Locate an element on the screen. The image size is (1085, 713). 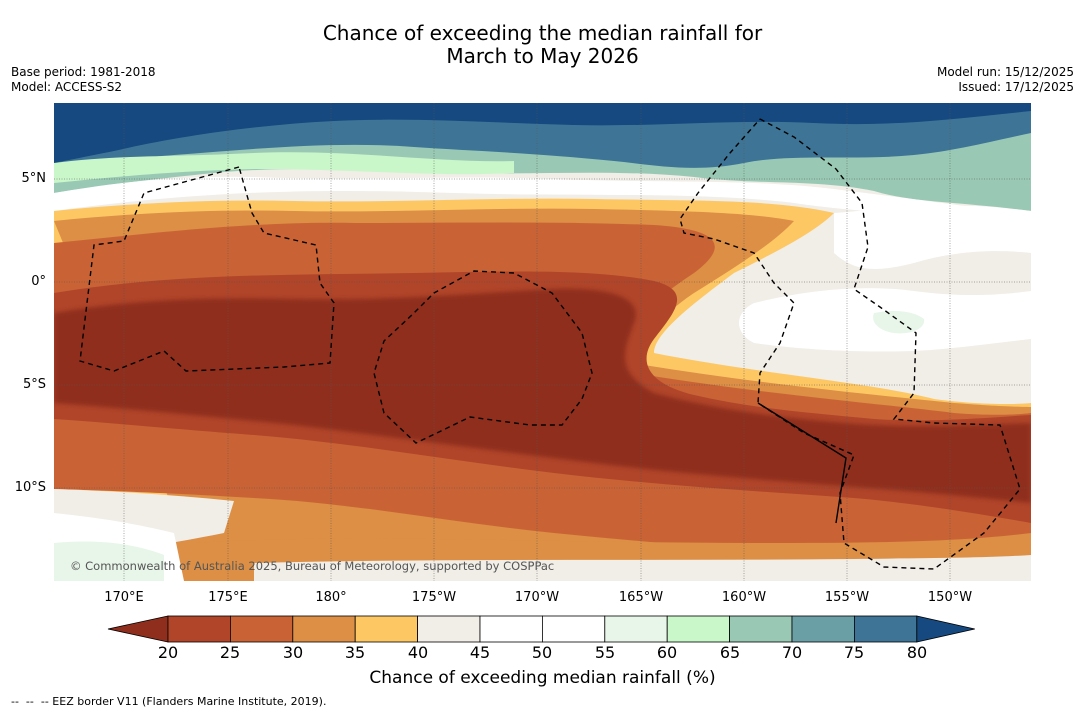
colorbar-tick-80: 80 is located at coordinates (917, 652).